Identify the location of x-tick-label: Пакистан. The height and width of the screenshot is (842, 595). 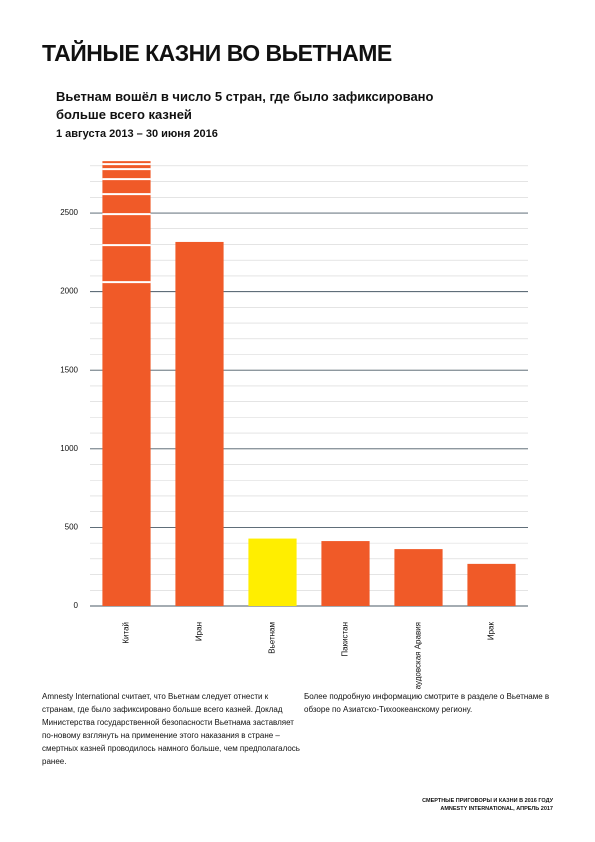
(345, 639).